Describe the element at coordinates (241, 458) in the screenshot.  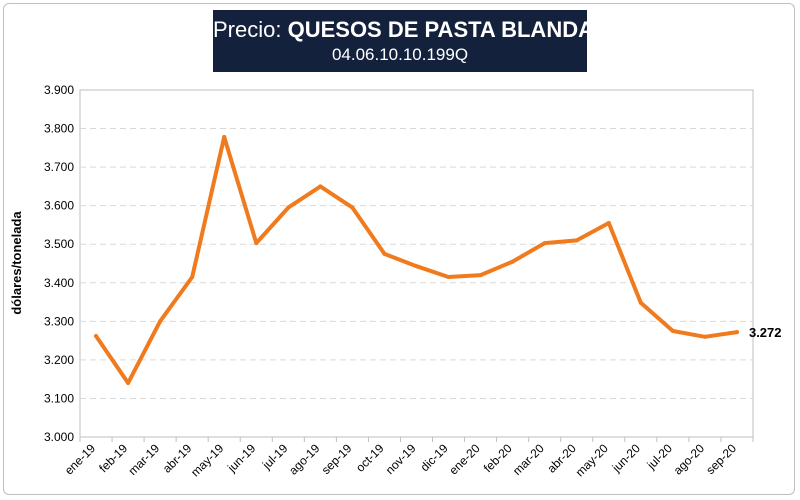
I see `x-tick-label: jun-19` at that location.